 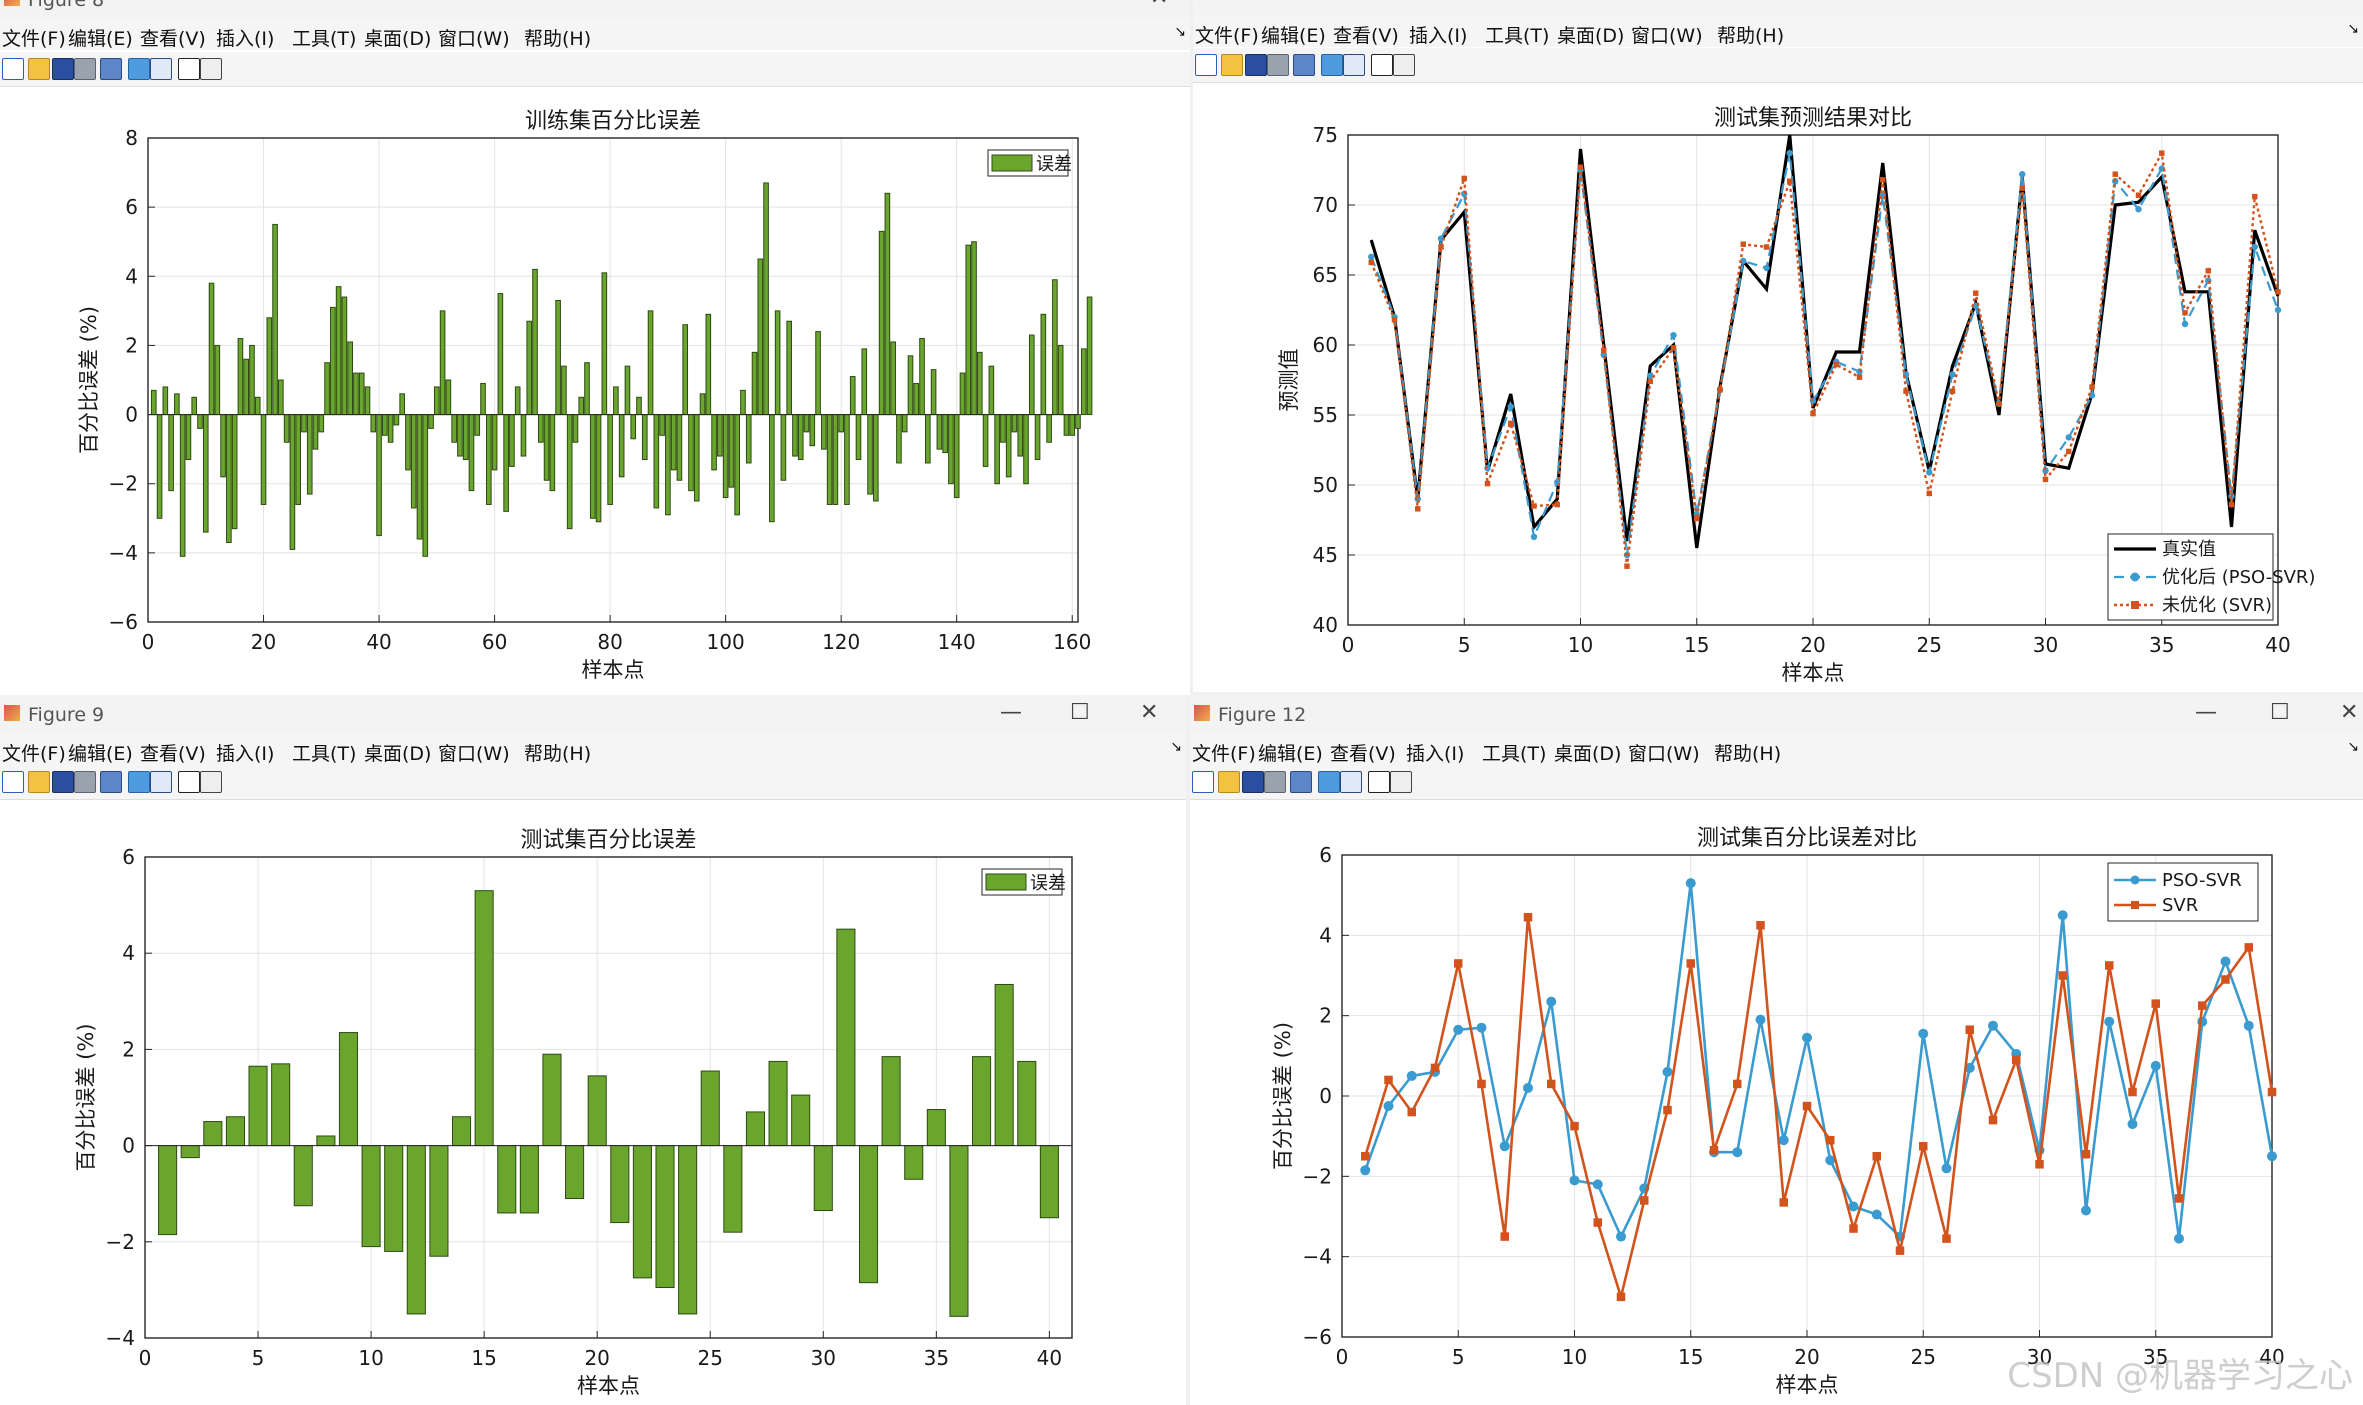 What do you see at coordinates (1011, 712) in the screenshot?
I see `minimize-icon: —` at bounding box center [1011, 712].